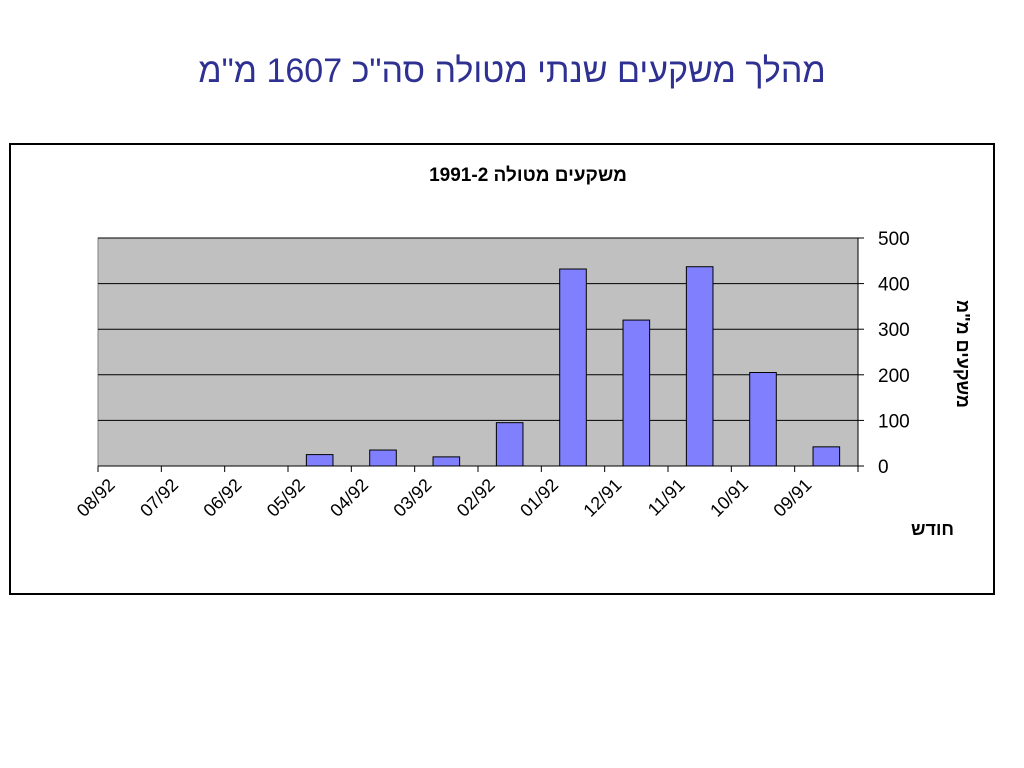 The height and width of the screenshot is (768, 1024). What do you see at coordinates (349, 498) in the screenshot?
I see `x-tick-label: 04/92` at bounding box center [349, 498].